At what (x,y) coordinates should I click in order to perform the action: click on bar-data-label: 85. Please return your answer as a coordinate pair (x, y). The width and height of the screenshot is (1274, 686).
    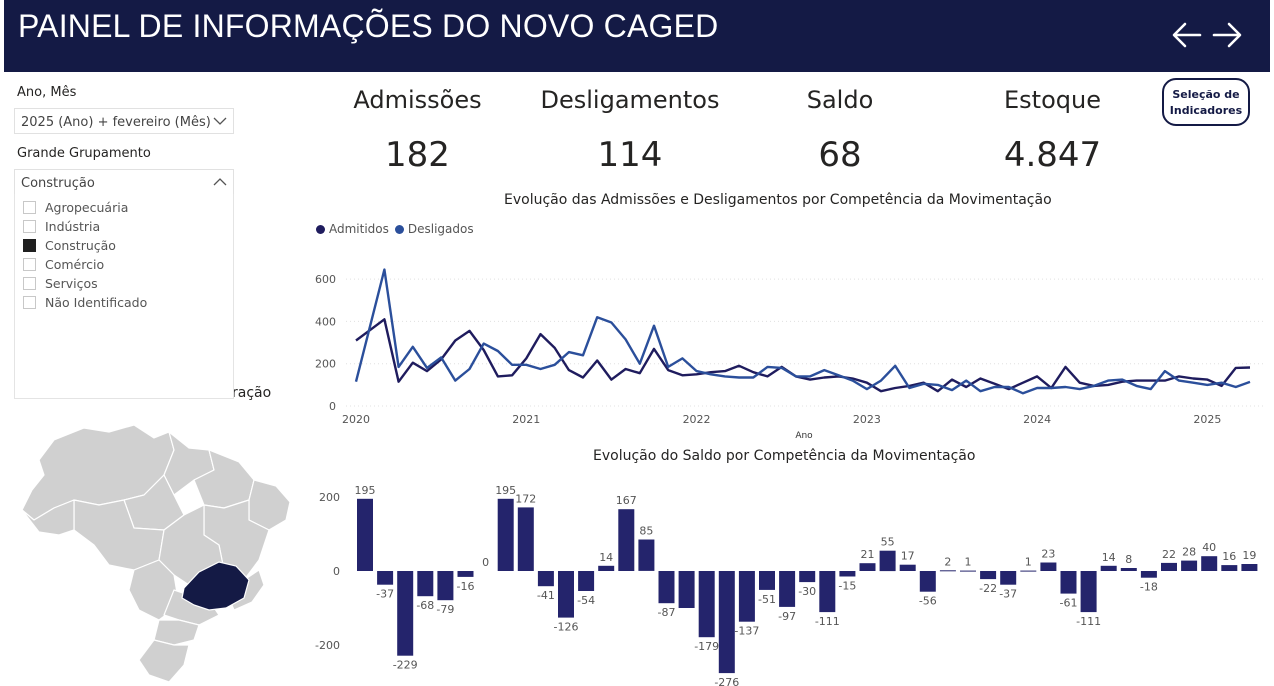
    Looking at the image, I should click on (646, 531).